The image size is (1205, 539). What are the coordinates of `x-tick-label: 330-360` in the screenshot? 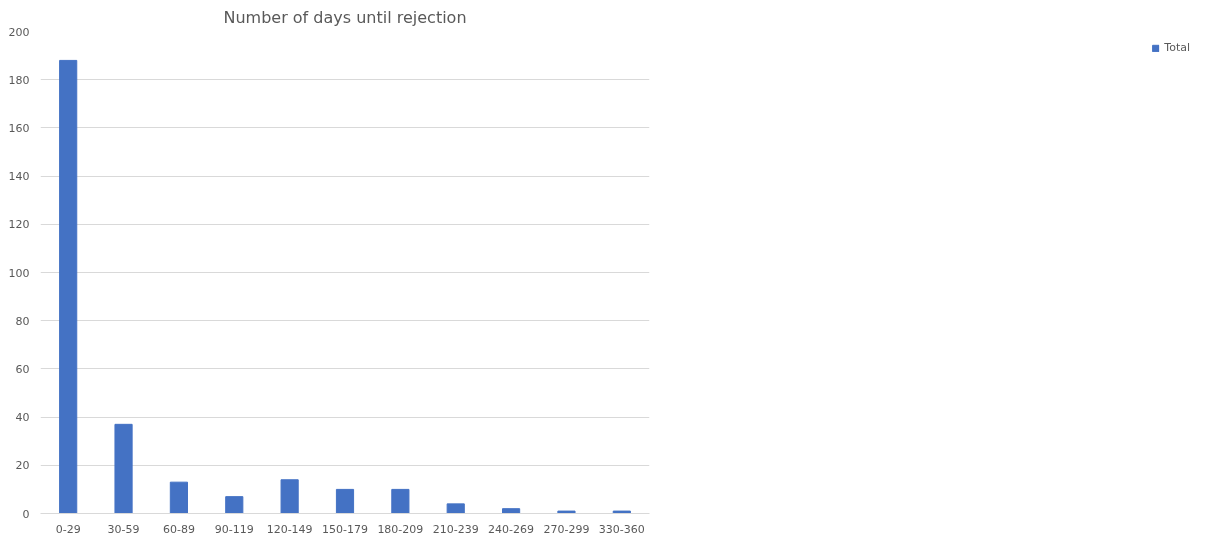 It's located at (621, 529).